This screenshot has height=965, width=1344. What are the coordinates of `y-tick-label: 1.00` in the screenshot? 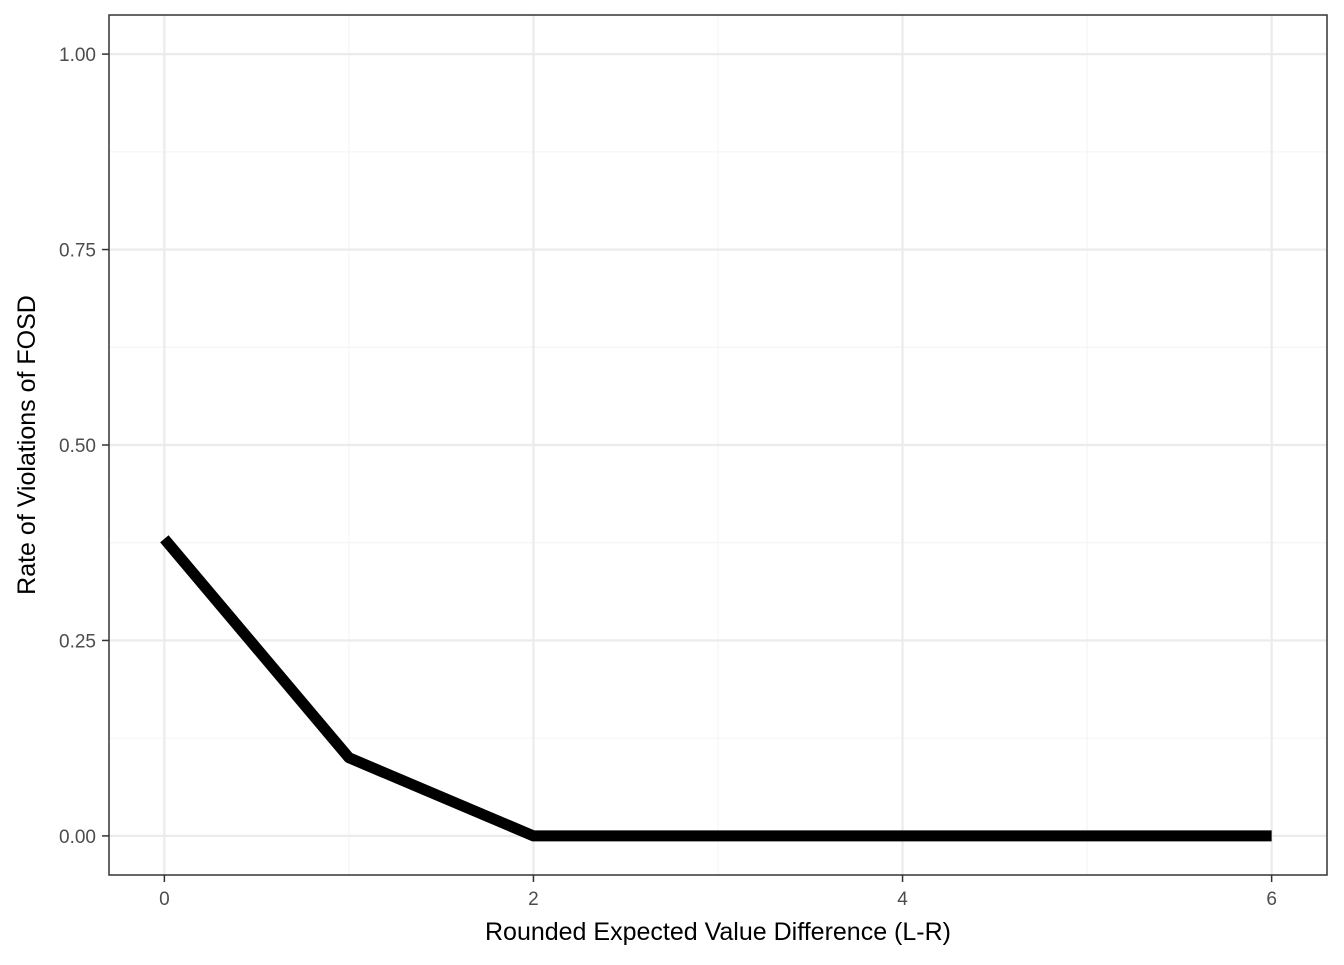 It's located at (77, 55).